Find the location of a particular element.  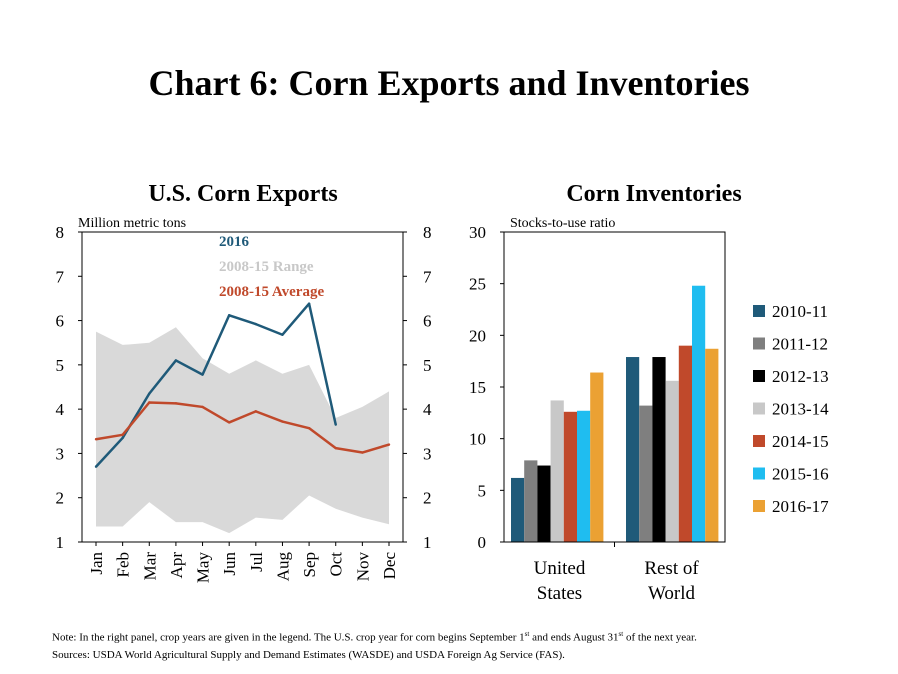

exports-x-ticks: Jan Feb Mar Apr May Jun Jul Aug Sep Oct Nov Dec is located at coordinates (243, 562).